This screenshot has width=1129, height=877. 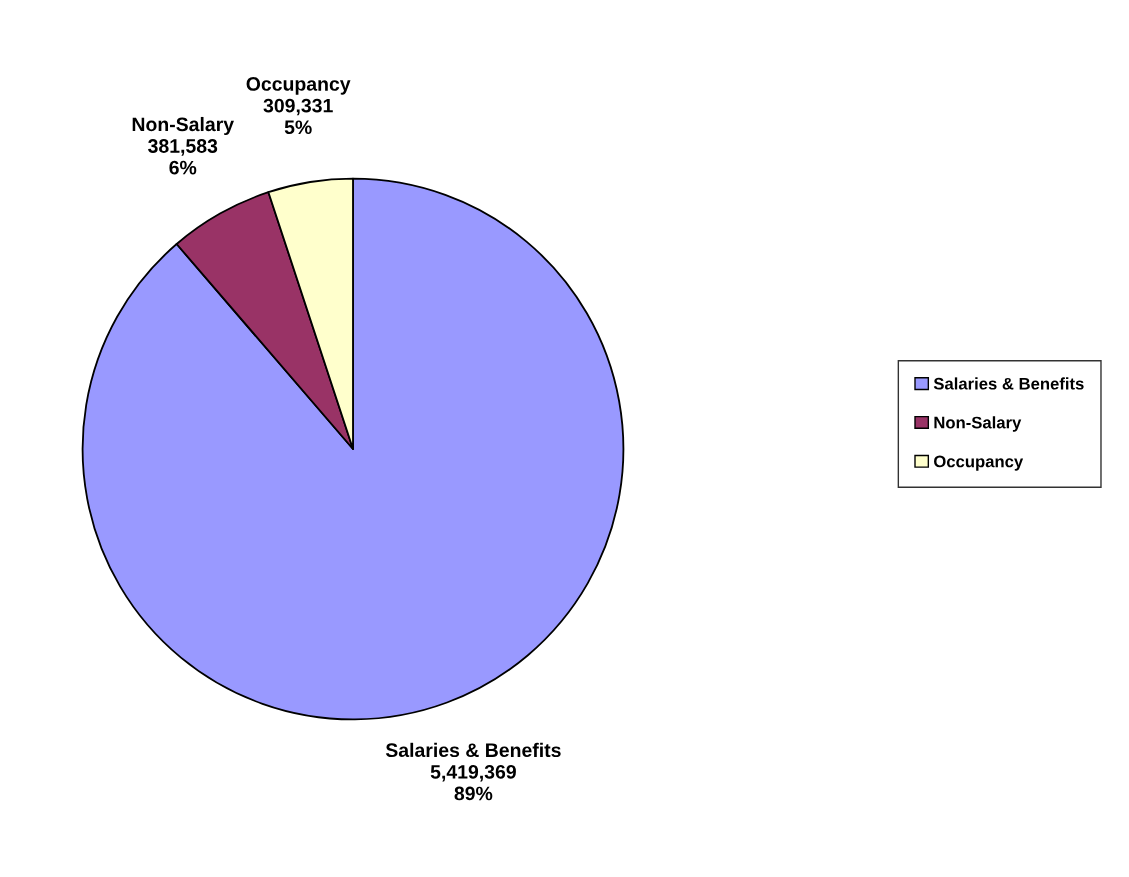 What do you see at coordinates (1008, 383) in the screenshot?
I see `legend-label: Salaries & Benefits` at bounding box center [1008, 383].